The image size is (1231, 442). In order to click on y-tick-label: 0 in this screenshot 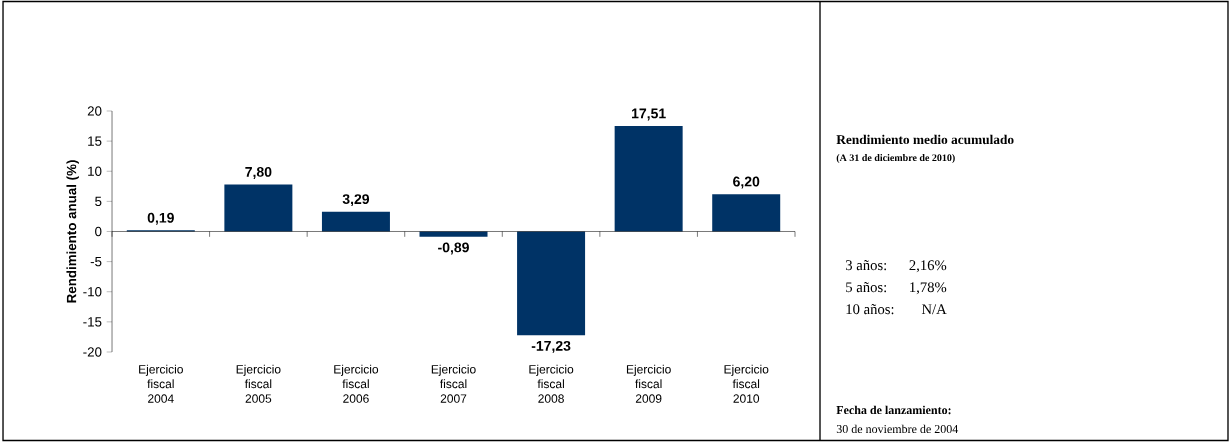, I will do `click(98, 231)`.